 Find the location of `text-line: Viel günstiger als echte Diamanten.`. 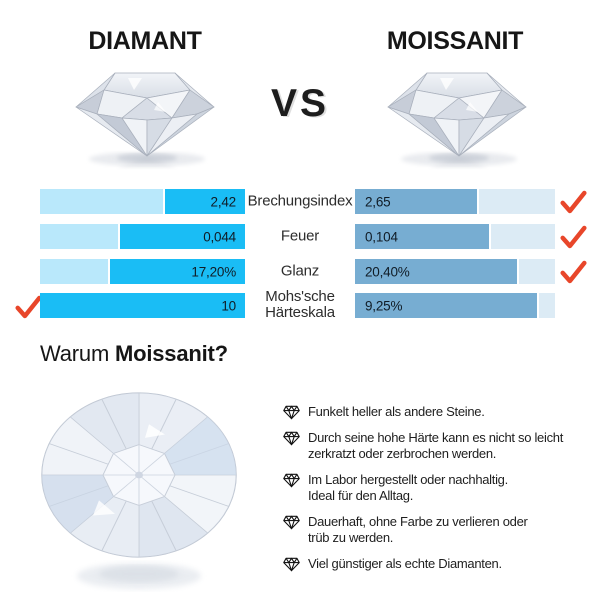

text-line: Viel günstiger als echte Diamanten. is located at coordinates (405, 563).